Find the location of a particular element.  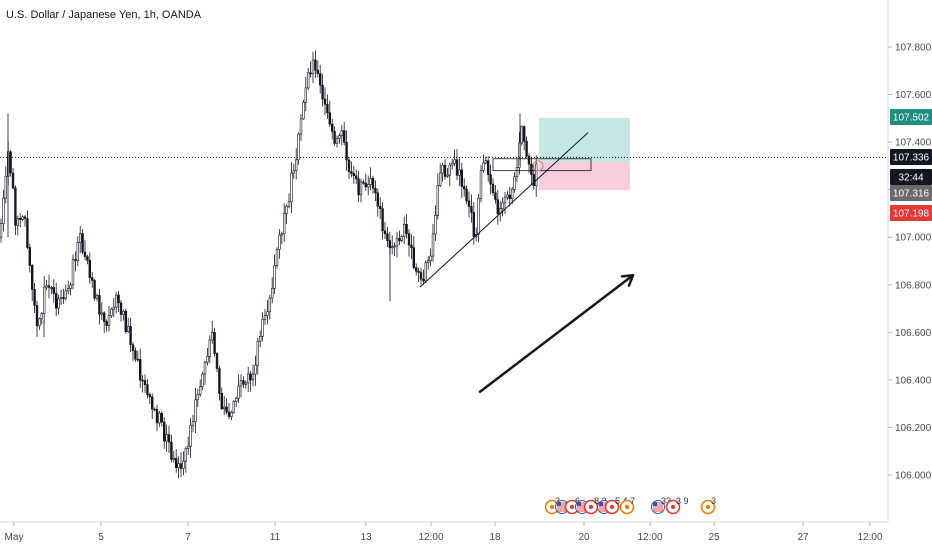

event-marker: 3 9 is located at coordinates (677, 505).